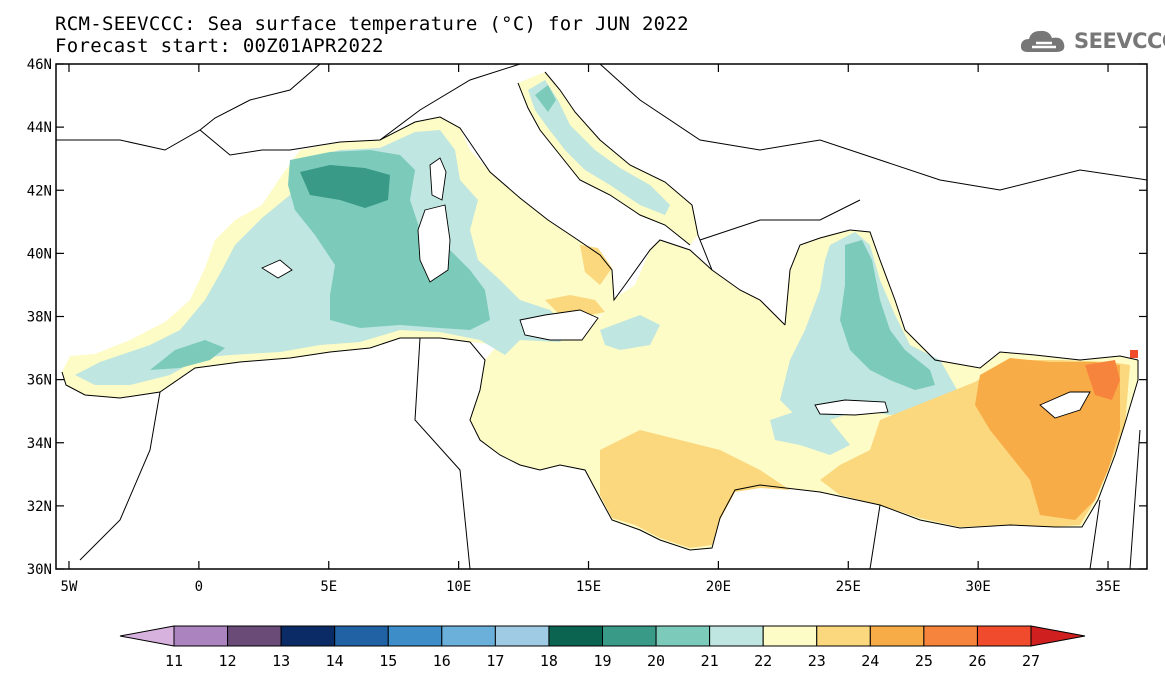  I want to click on lat-tick-label: 36N, so click(39, 381).